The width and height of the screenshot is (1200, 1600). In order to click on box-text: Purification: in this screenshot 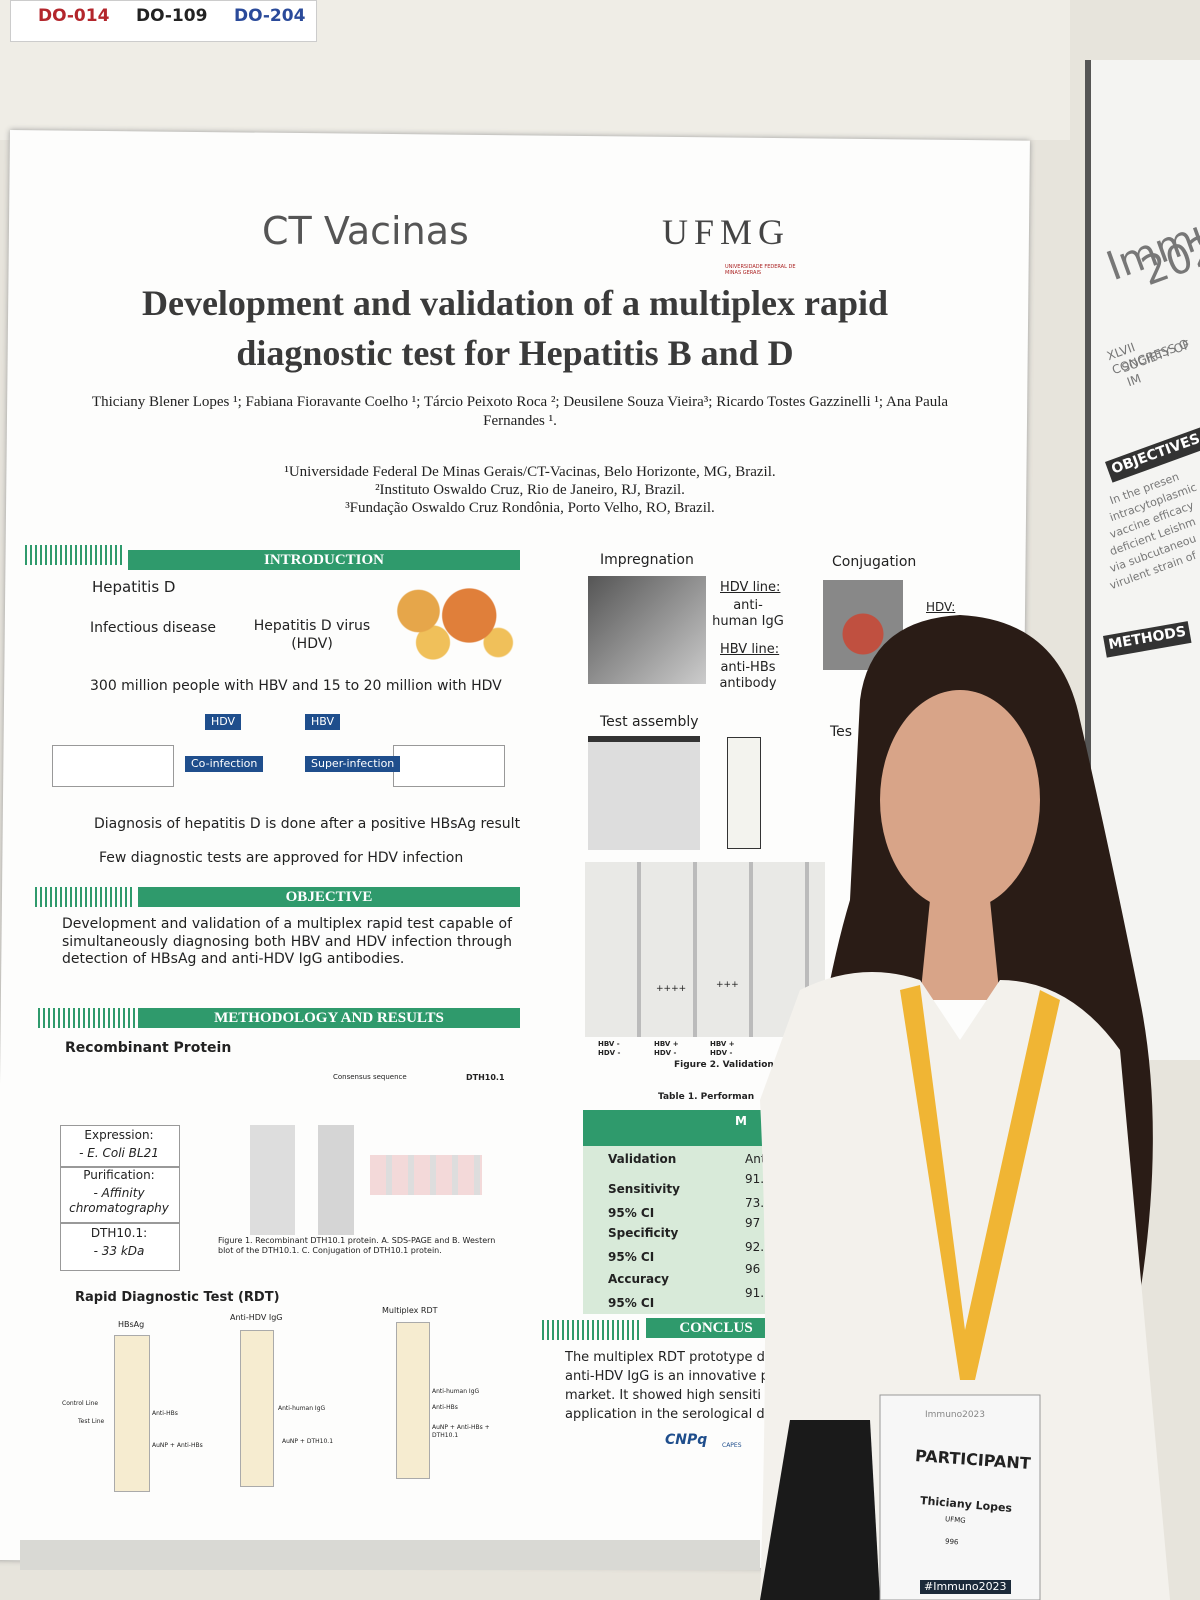, I will do `click(119, 1175)`.